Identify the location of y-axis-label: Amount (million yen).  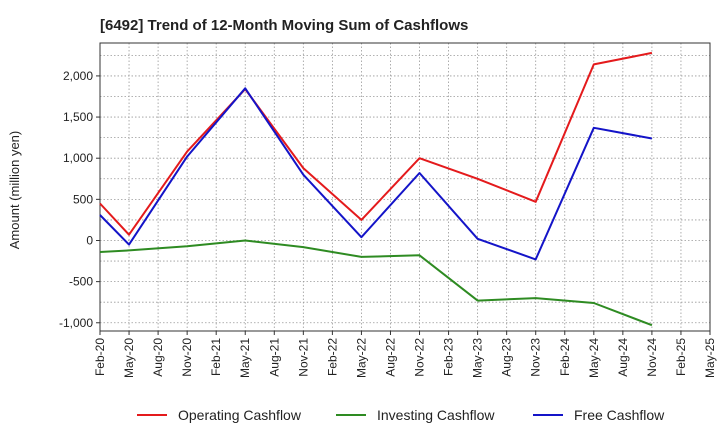
(14, 190).